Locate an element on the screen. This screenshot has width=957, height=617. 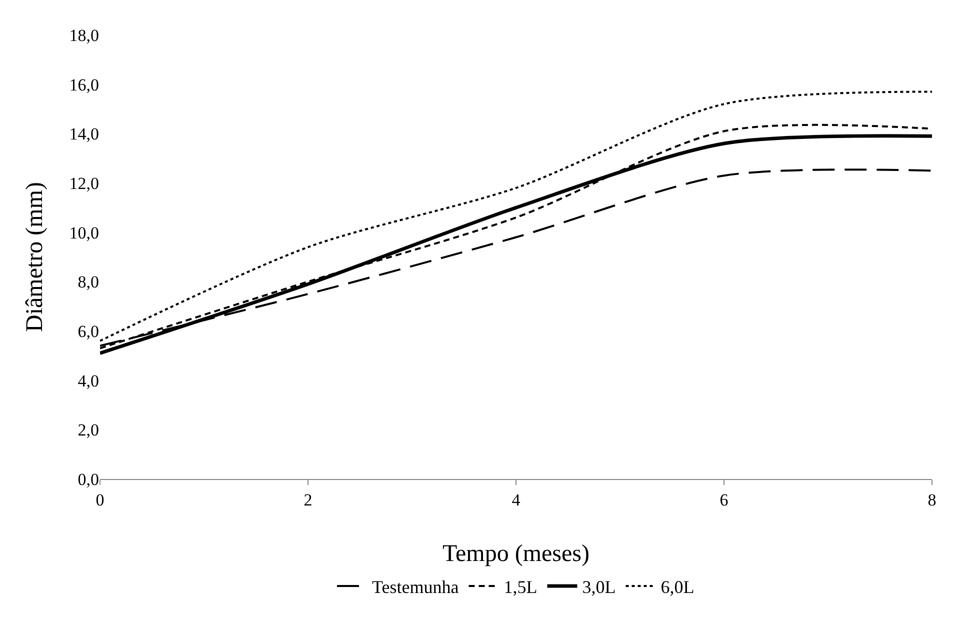
y-tick-label: 2,0 is located at coordinates (88, 430).